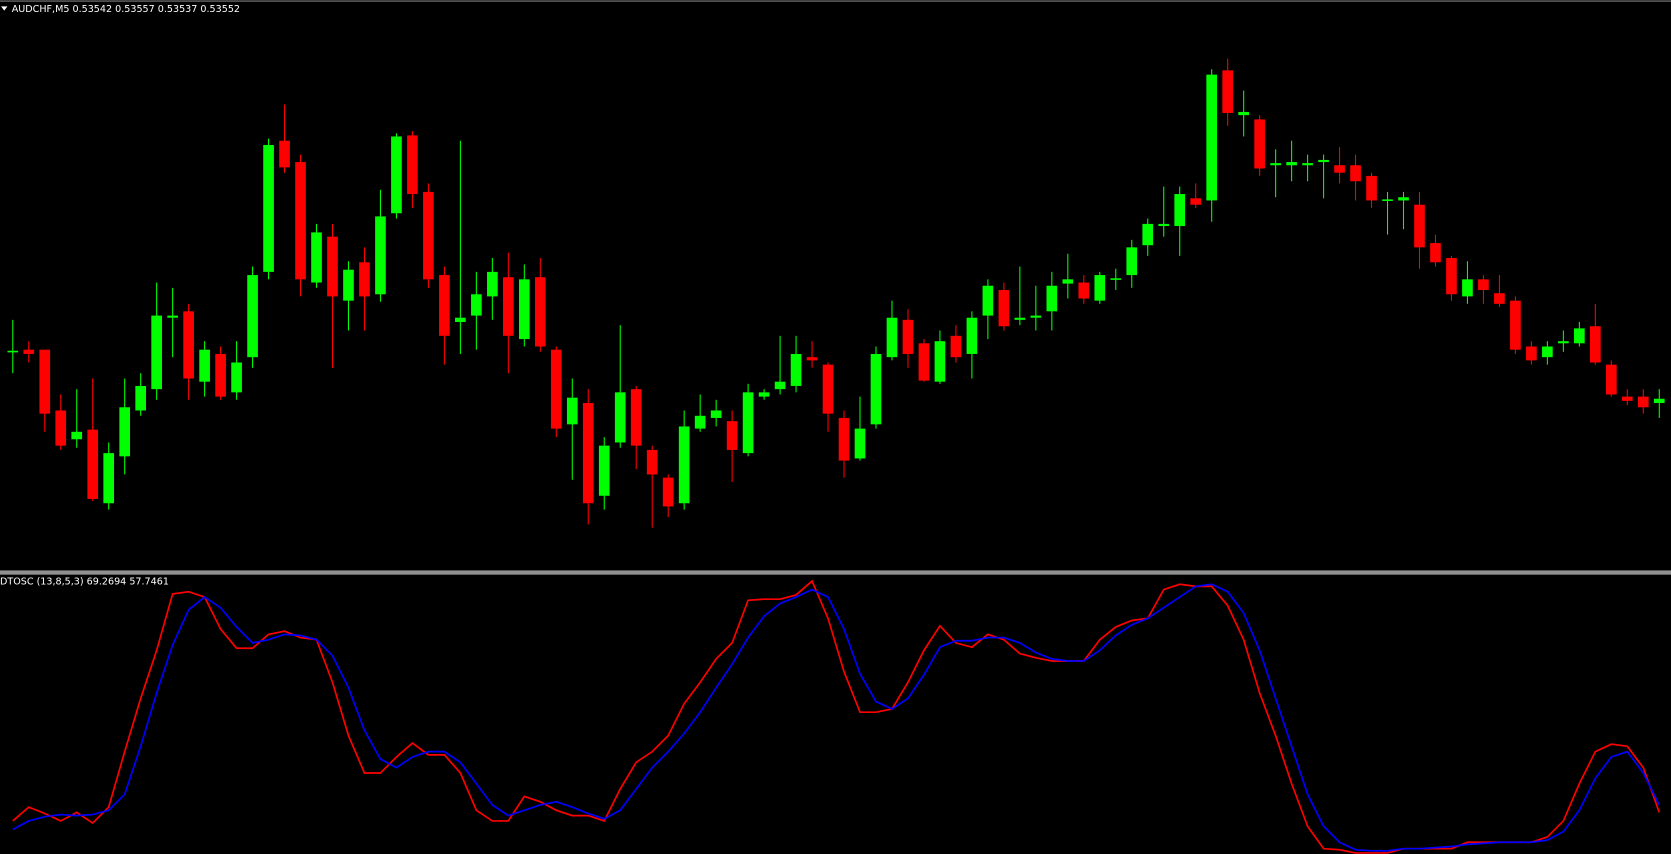 The height and width of the screenshot is (854, 1671). What do you see at coordinates (835, 572) in the screenshot?
I see `pane-separator` at bounding box center [835, 572].